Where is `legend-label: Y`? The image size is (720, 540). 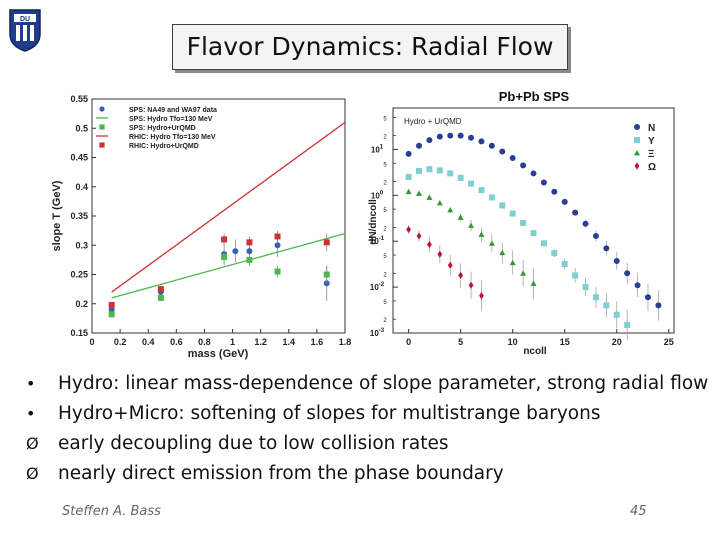 legend-label: Y is located at coordinates (651, 141).